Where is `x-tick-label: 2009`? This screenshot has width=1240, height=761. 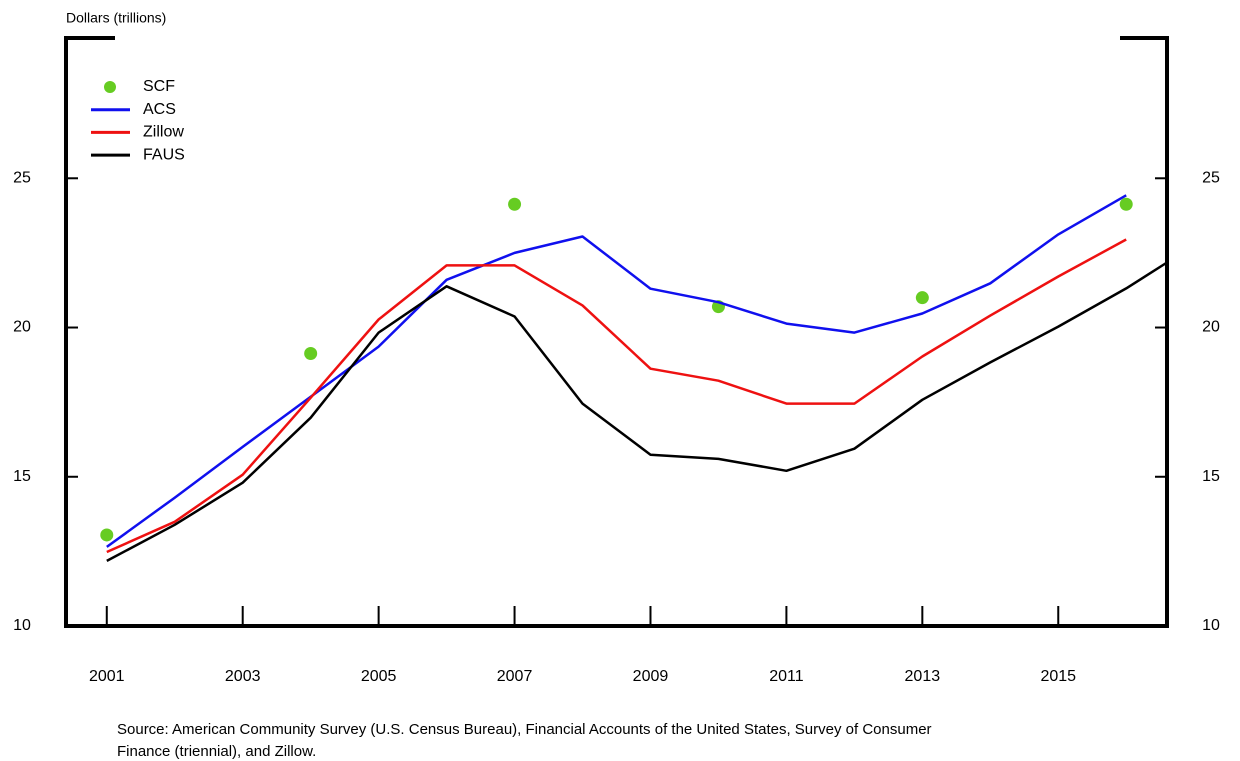 x-tick-label: 2009 is located at coordinates (651, 676).